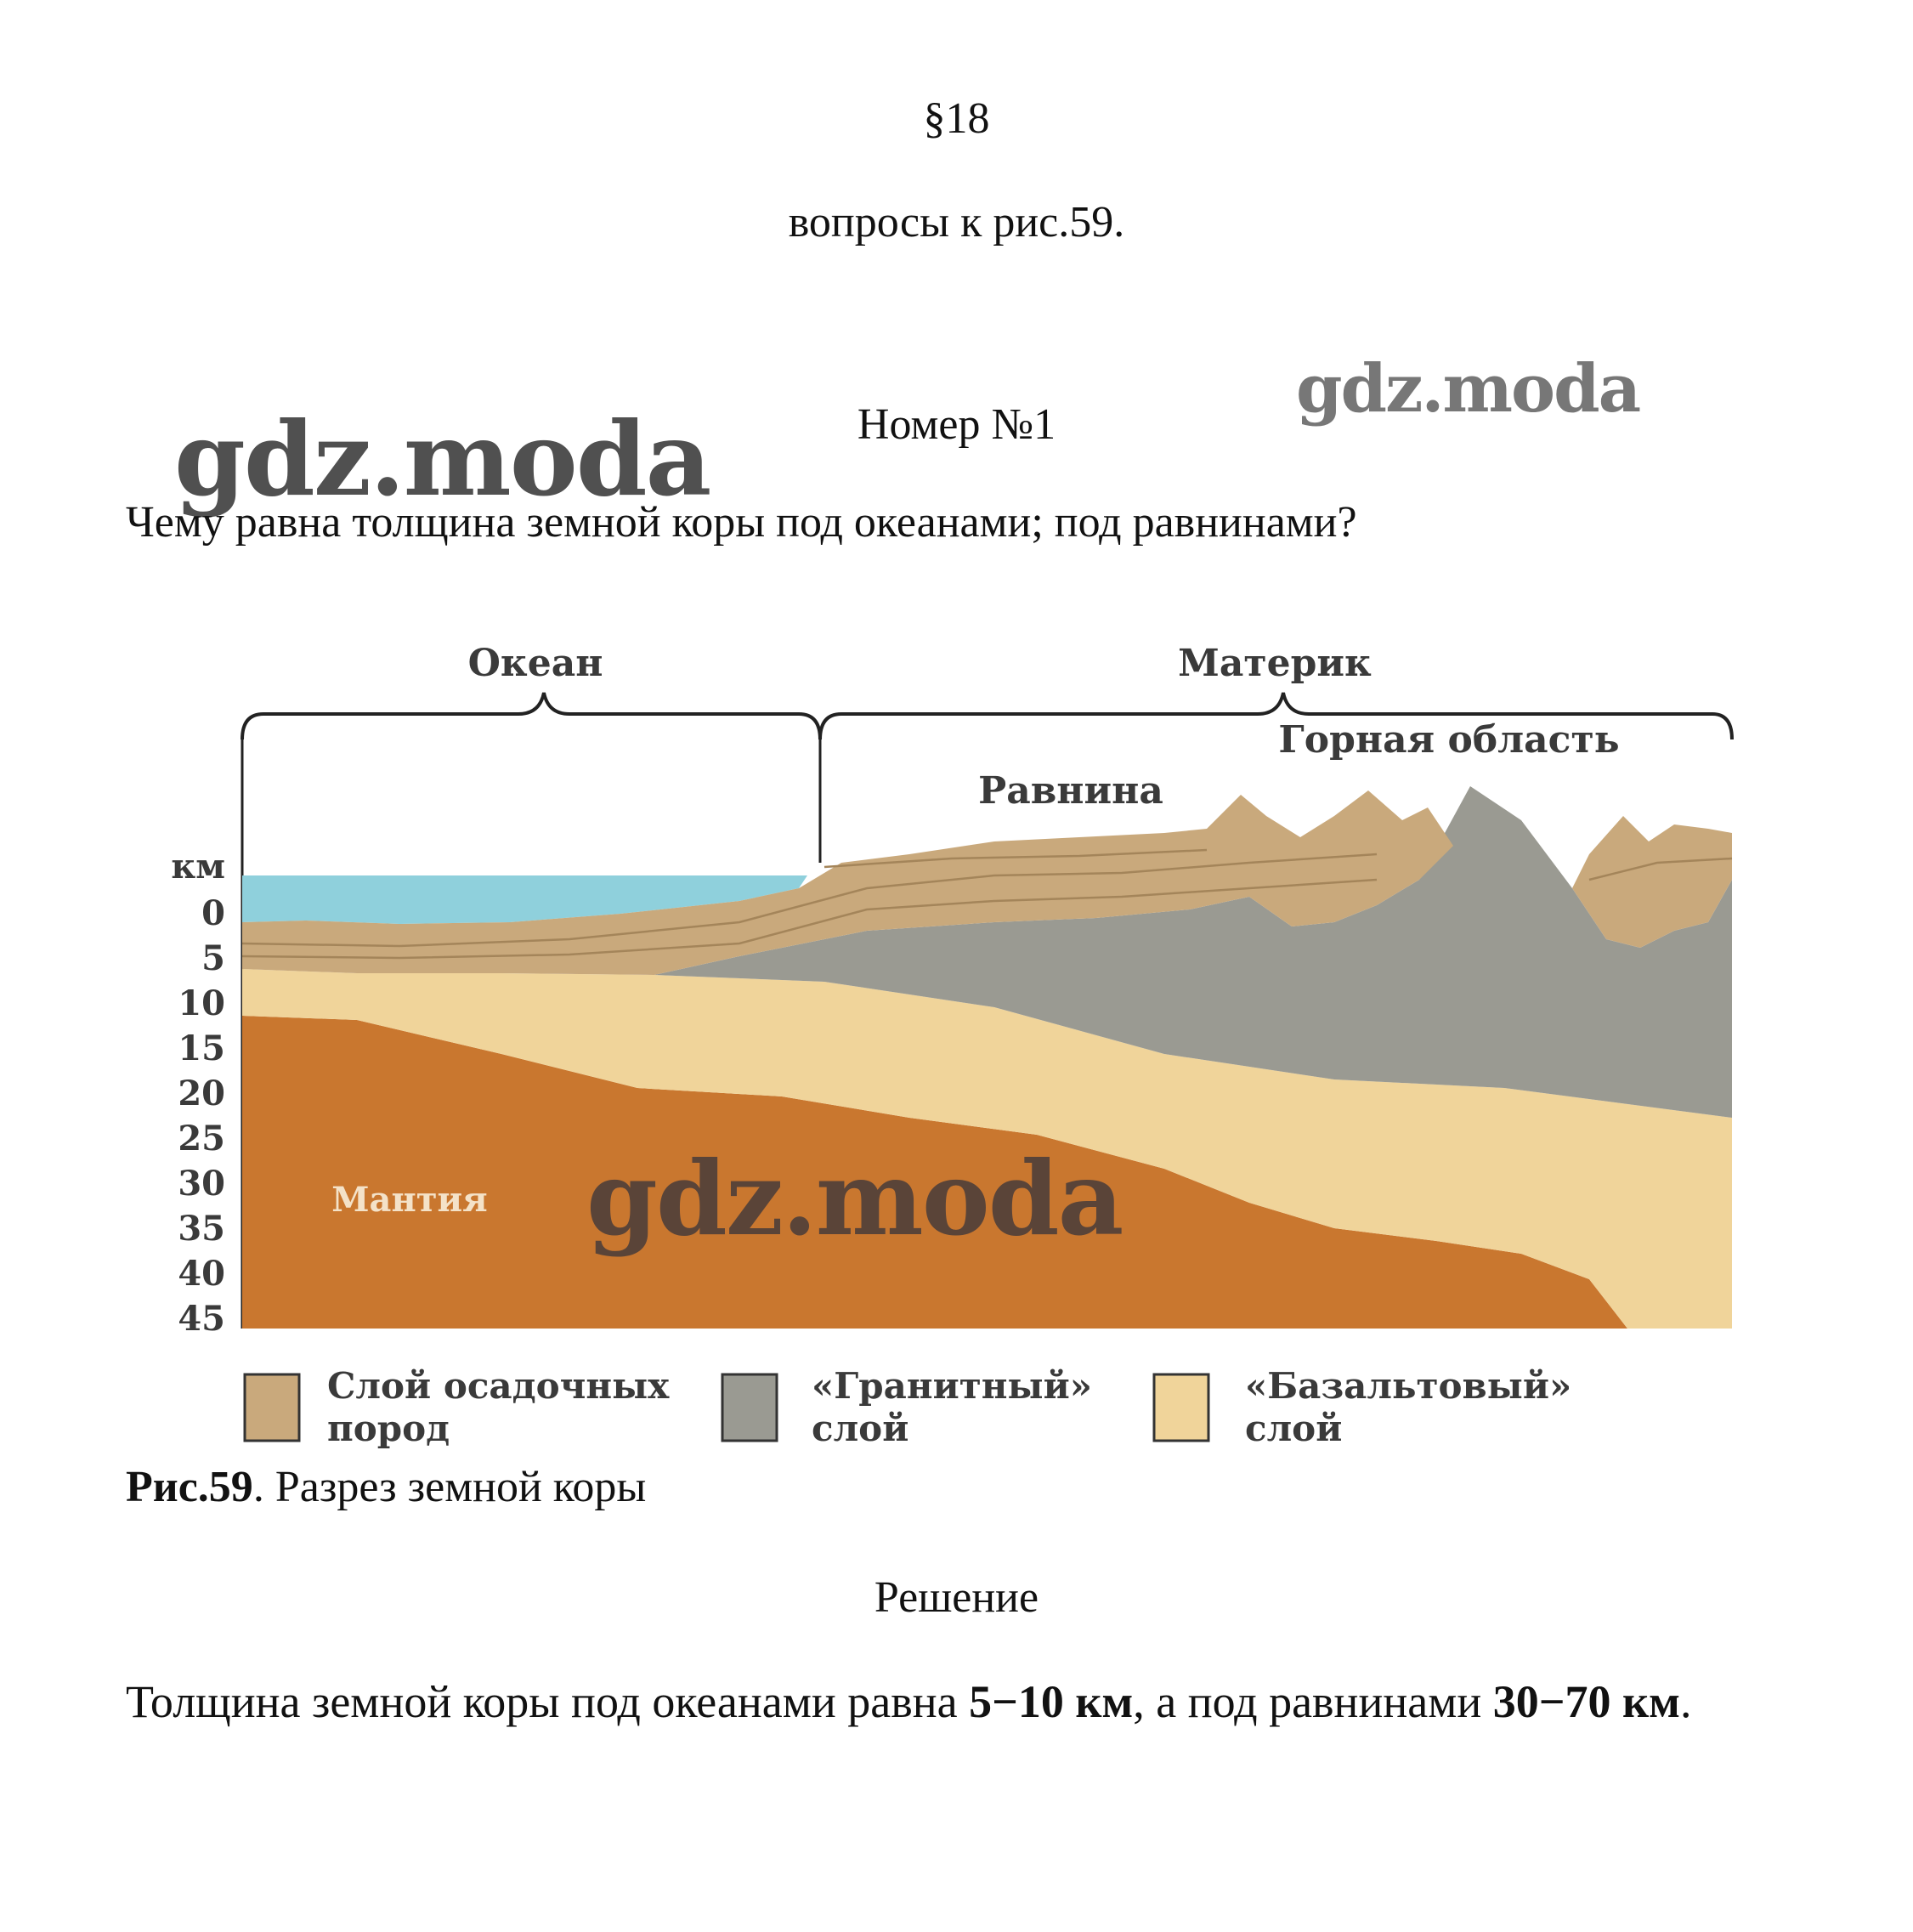 The height and width of the screenshot is (1932, 1913). I want to click on answer-plain-thickness: 30−70 км, so click(1586, 1701).